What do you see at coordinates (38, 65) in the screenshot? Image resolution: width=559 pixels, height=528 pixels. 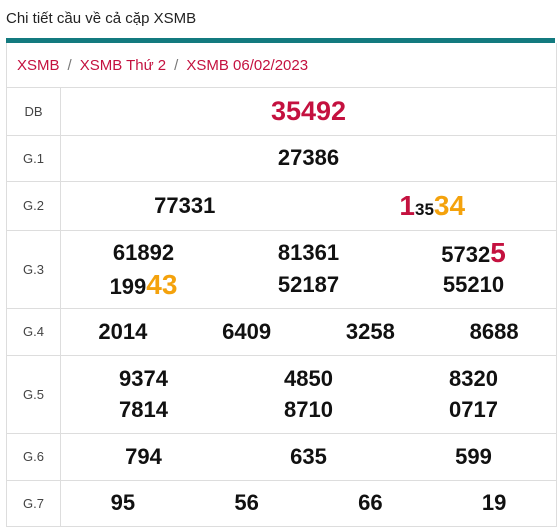 I see `breadcrumb-xsmb: XSMB` at bounding box center [38, 65].